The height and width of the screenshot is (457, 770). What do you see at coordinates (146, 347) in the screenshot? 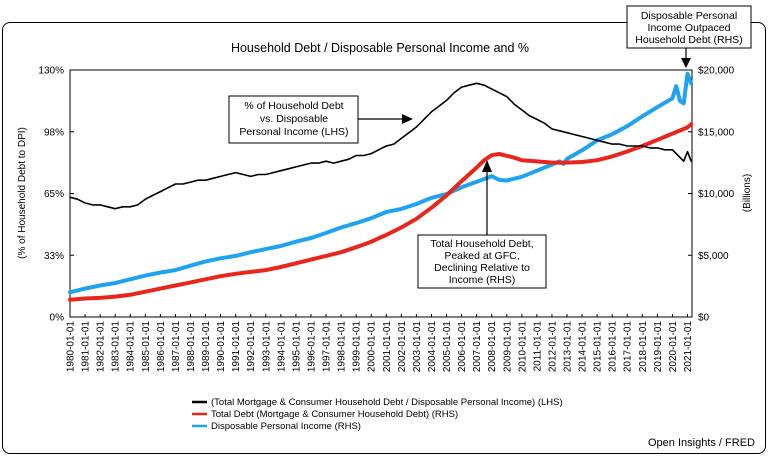
I see `x-tick-label: 1985-01-01` at bounding box center [146, 347].